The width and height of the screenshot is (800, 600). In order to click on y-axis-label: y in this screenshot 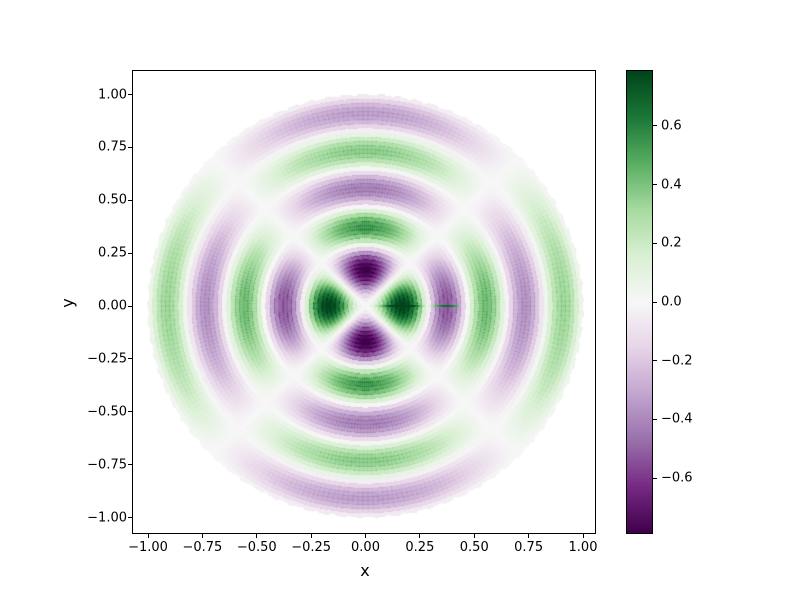, I will do `click(67, 303)`.